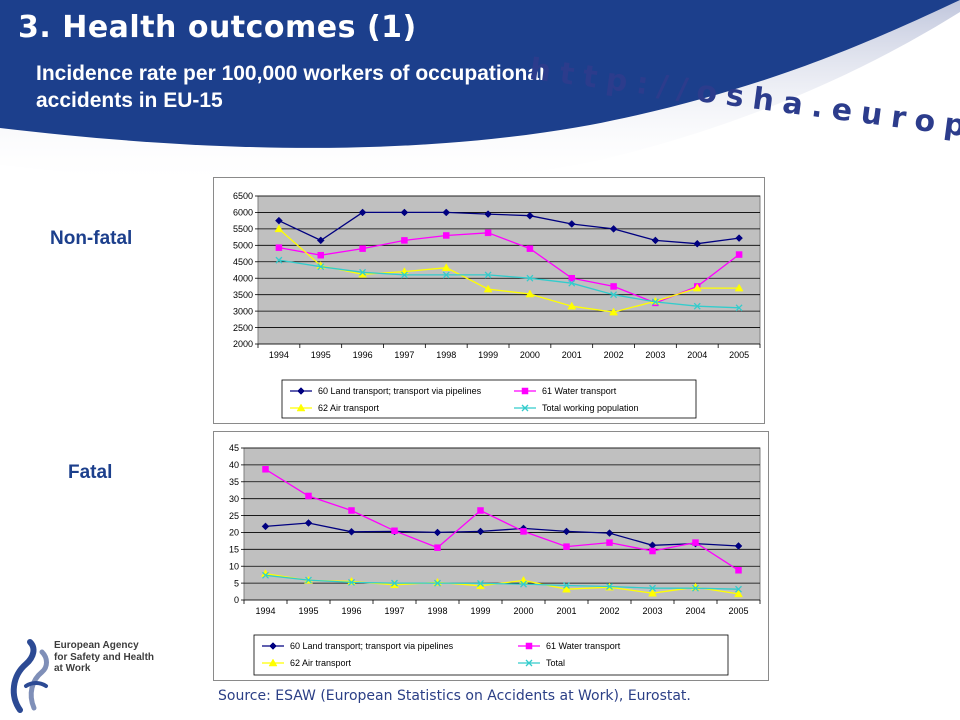 Image resolution: width=960 pixels, height=720 pixels. What do you see at coordinates (697, 355) in the screenshot?
I see `x-tick-label: 2004` at bounding box center [697, 355].